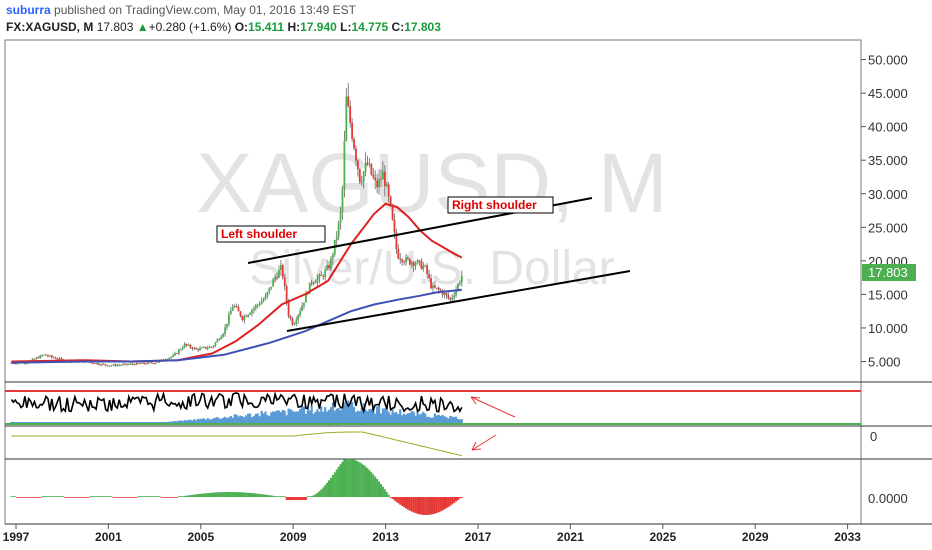  I want to click on pane1-indicator-line, so click(236, 402).